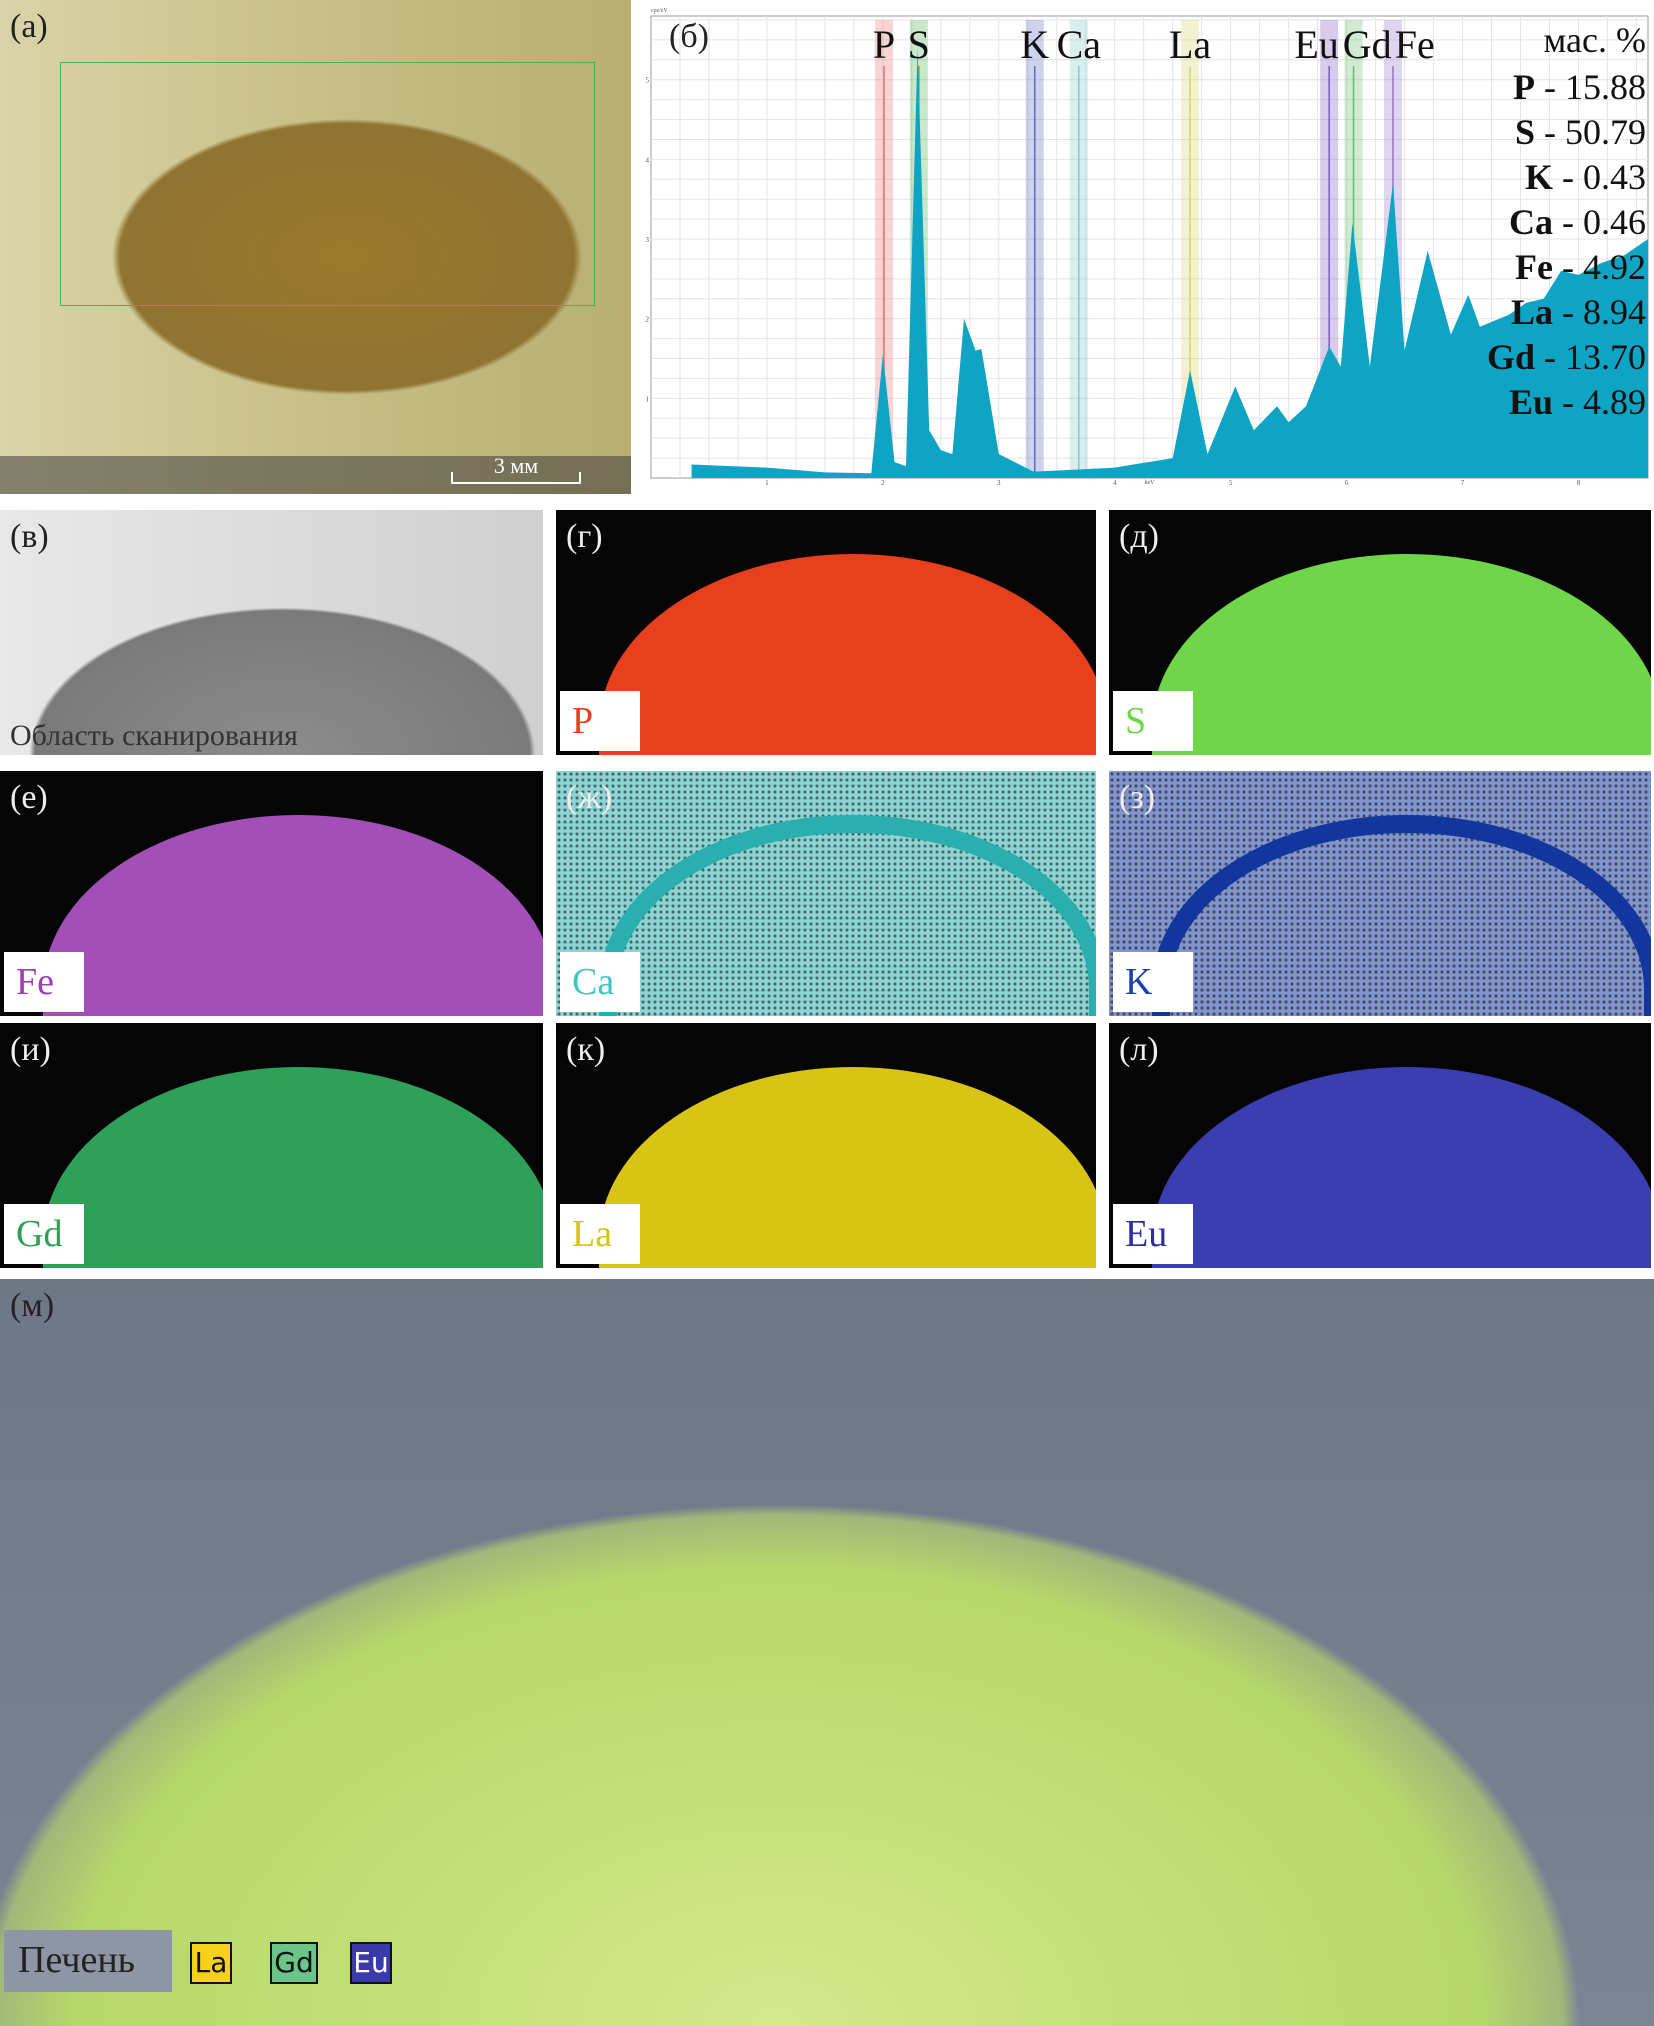 The width and height of the screenshot is (1654, 2026). What do you see at coordinates (294, 1963) in the screenshot?
I see `legend-chip-gd: Gd` at bounding box center [294, 1963].